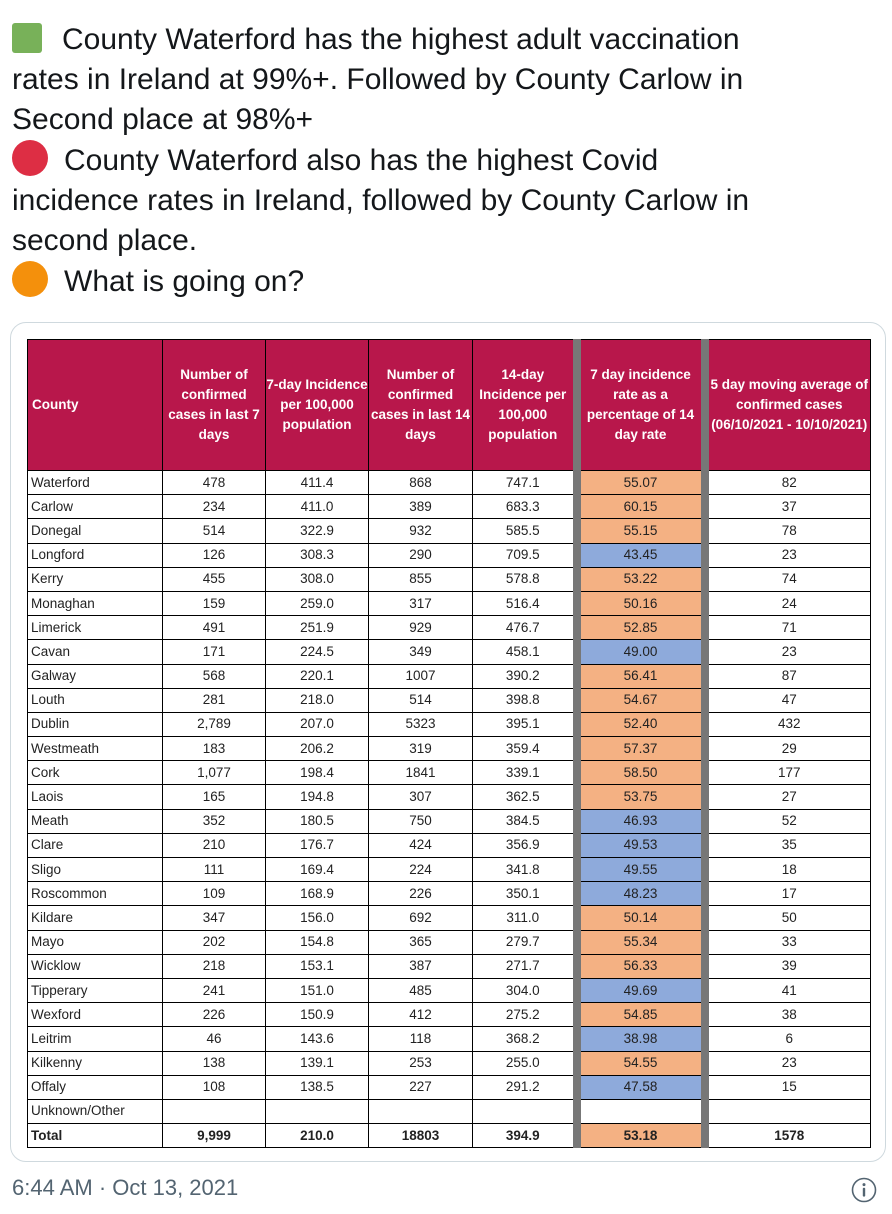  What do you see at coordinates (95, 1087) in the screenshot?
I see `county-cell: Offaly` at bounding box center [95, 1087].